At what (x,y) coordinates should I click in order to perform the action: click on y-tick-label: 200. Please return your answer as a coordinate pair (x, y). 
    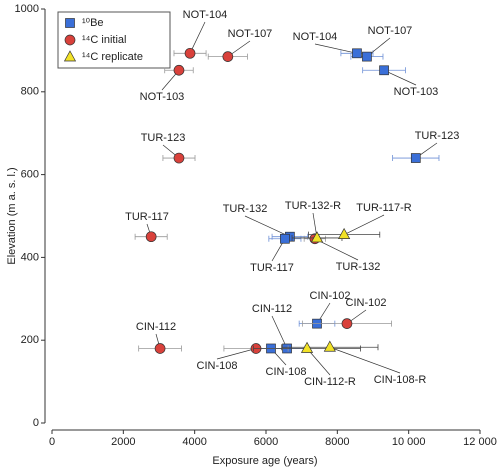
    Looking at the image, I should click on (30, 340).